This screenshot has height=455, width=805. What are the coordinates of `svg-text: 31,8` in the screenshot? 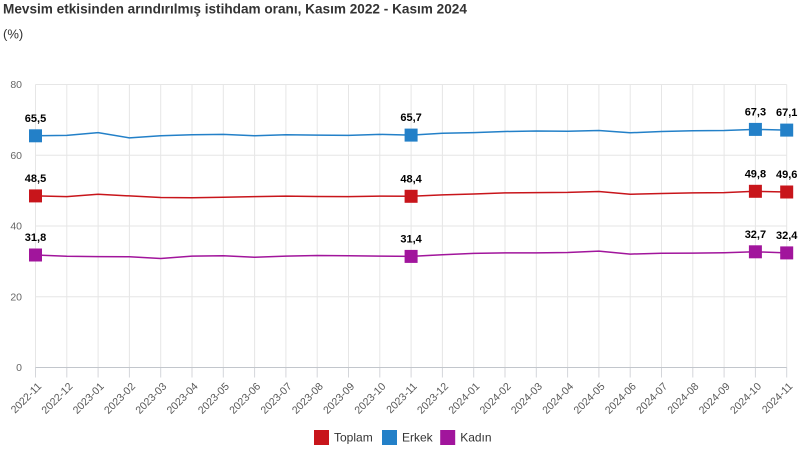 It's located at (35, 238).